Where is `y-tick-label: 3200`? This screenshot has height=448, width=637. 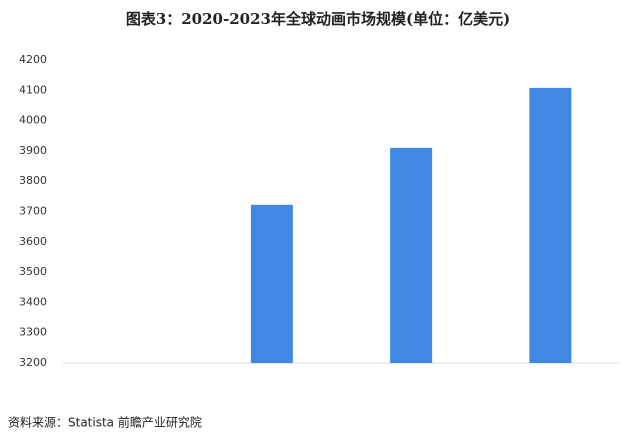
y-tick-label: 3200 is located at coordinates (33, 362).